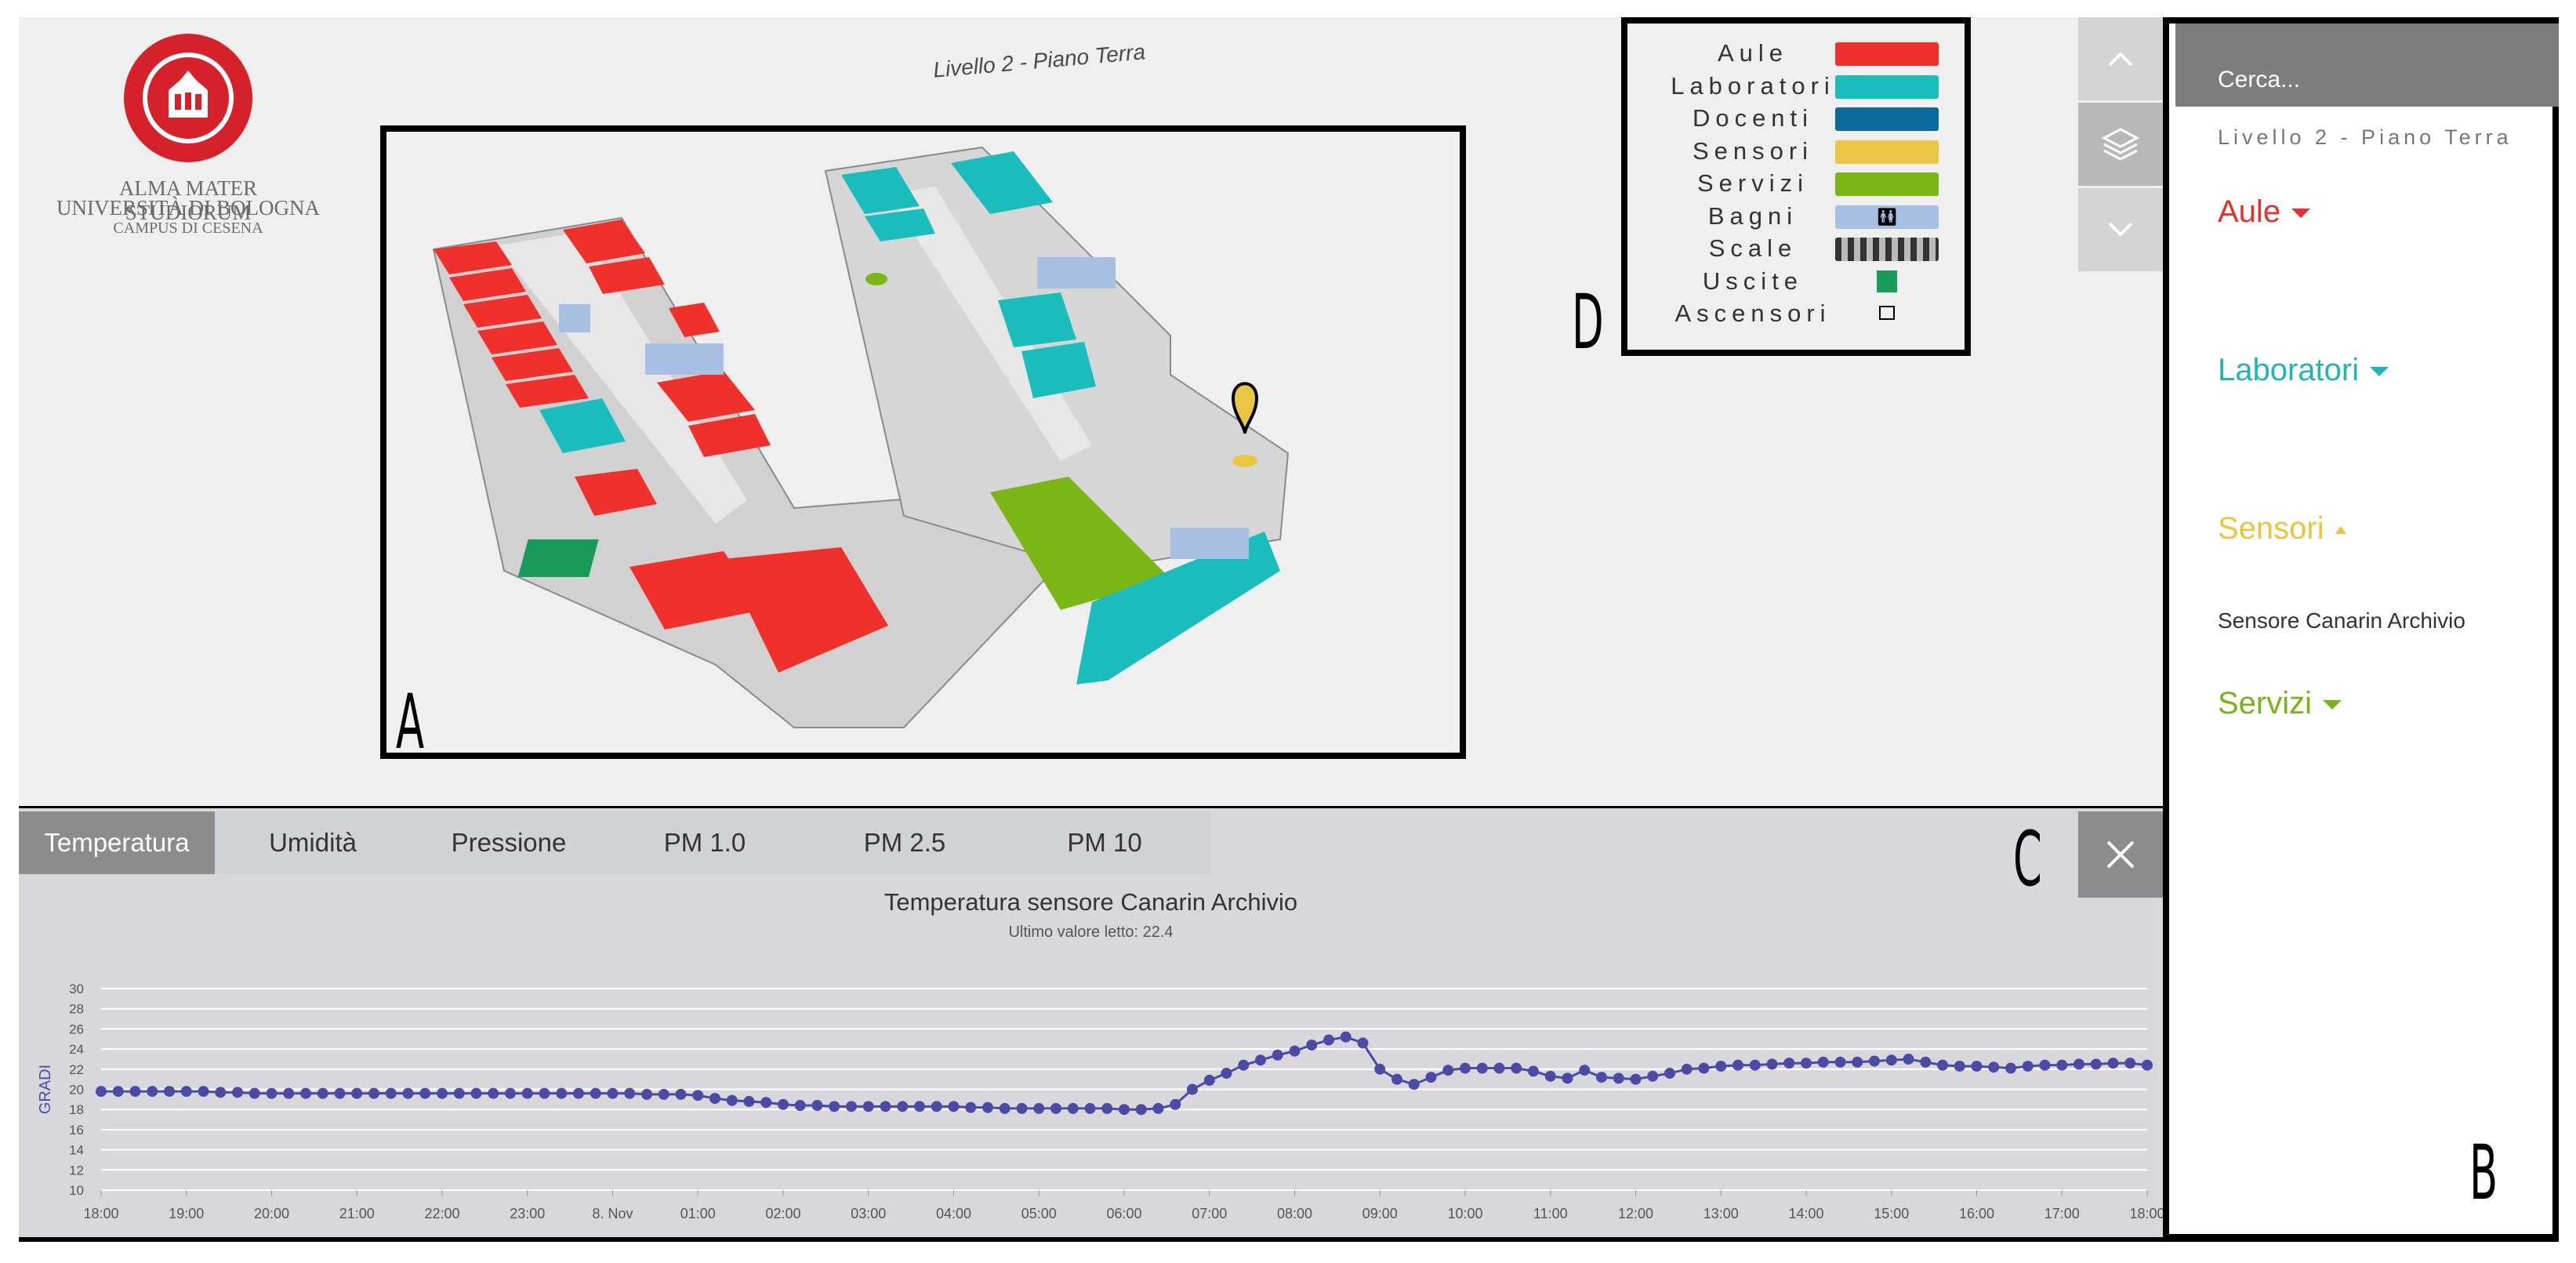  I want to click on aule-rooms, so click(661, 447).